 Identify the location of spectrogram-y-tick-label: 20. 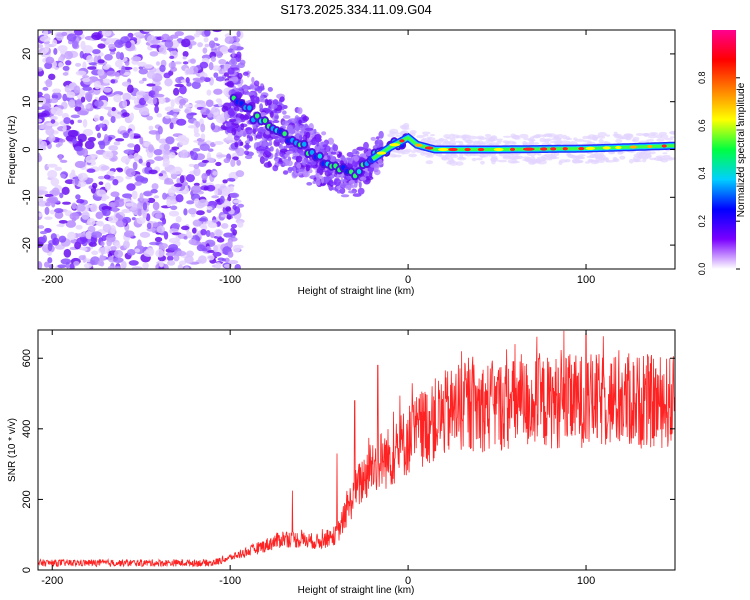
(27, 54).